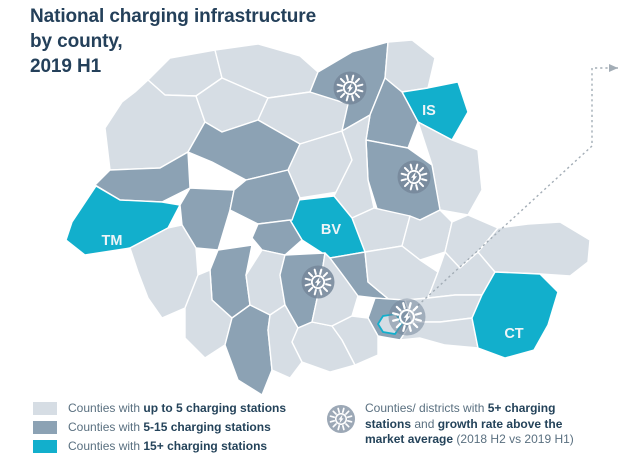 The height and width of the screenshot is (473, 618). Describe the element at coordinates (407, 317) in the screenshot. I see `growth-marker-bucuresti-icon` at that location.